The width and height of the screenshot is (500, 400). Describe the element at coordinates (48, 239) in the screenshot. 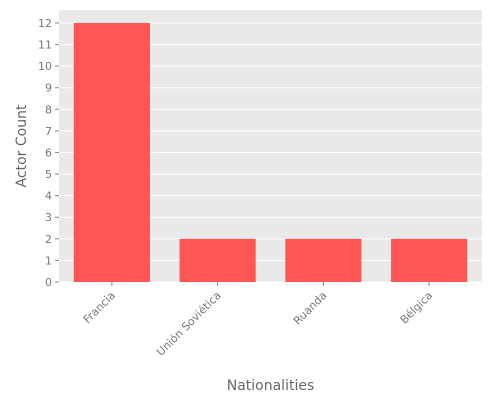

I see `y-tick-label: 2` at that location.